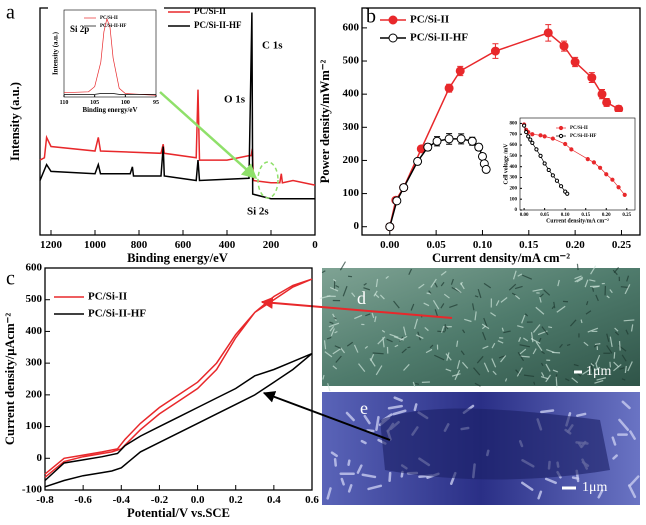 This screenshot has height=525, width=646. I want to click on x-tick-label: 0.00, so click(390, 245).